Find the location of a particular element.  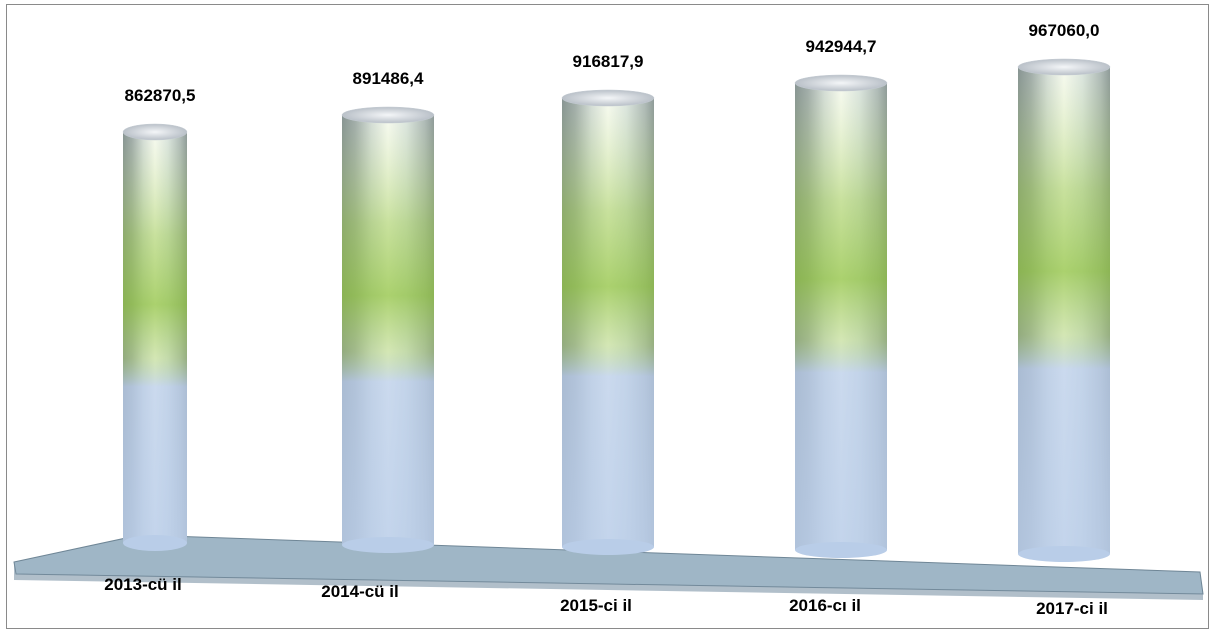

chart-floor is located at coordinates (608, 564).